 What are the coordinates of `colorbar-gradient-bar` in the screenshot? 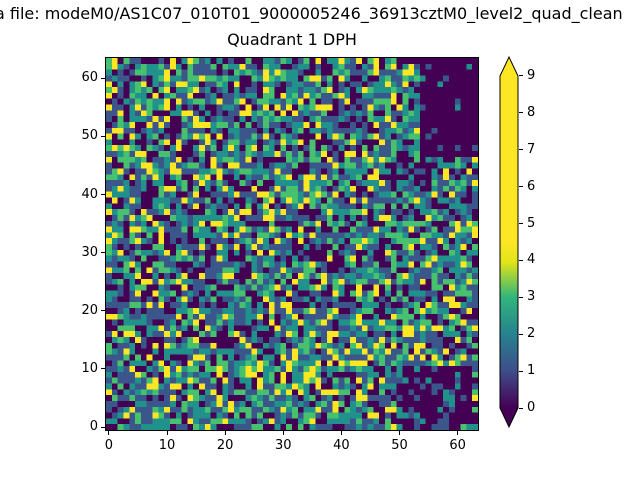 It's located at (509, 242).